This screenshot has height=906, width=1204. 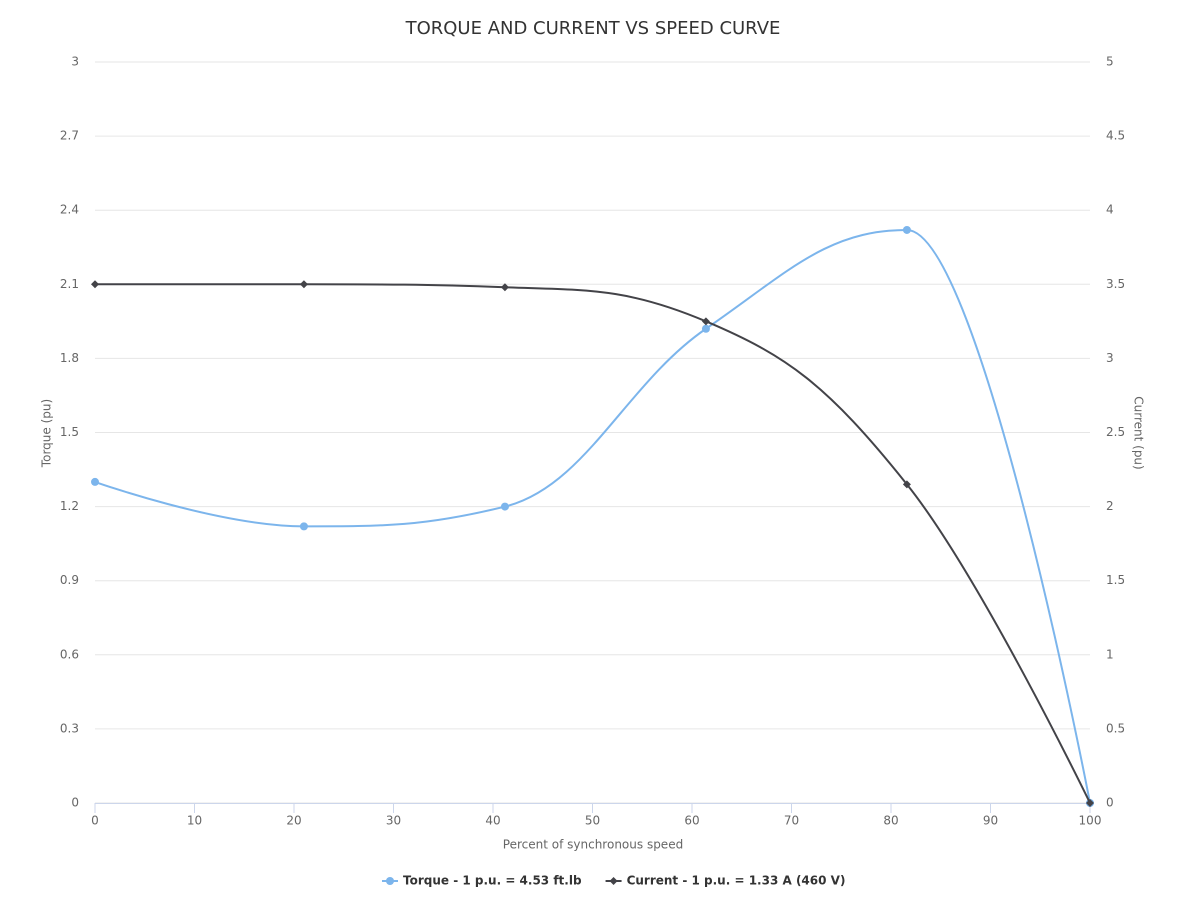 What do you see at coordinates (393, 821) in the screenshot?
I see `x-tick-label: 30` at bounding box center [393, 821].